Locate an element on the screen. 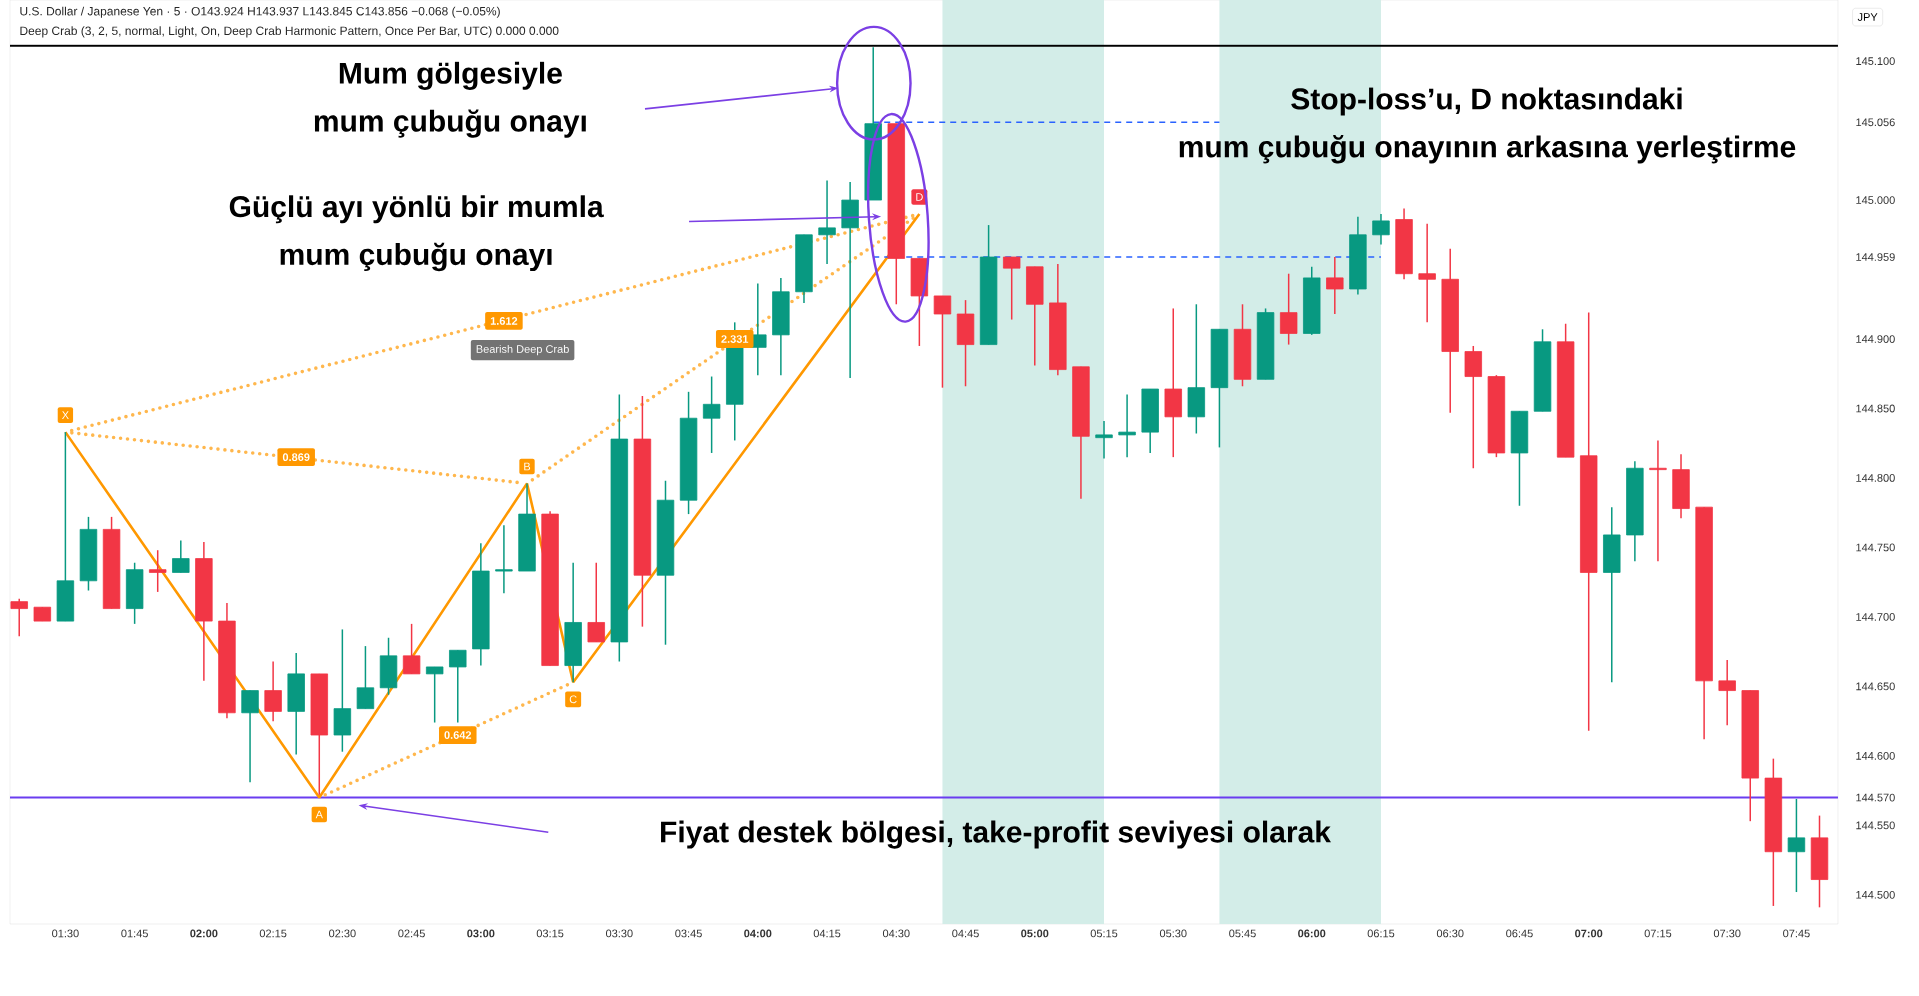 The height and width of the screenshot is (996, 1919). annotation: 0.642 is located at coordinates (458, 735).